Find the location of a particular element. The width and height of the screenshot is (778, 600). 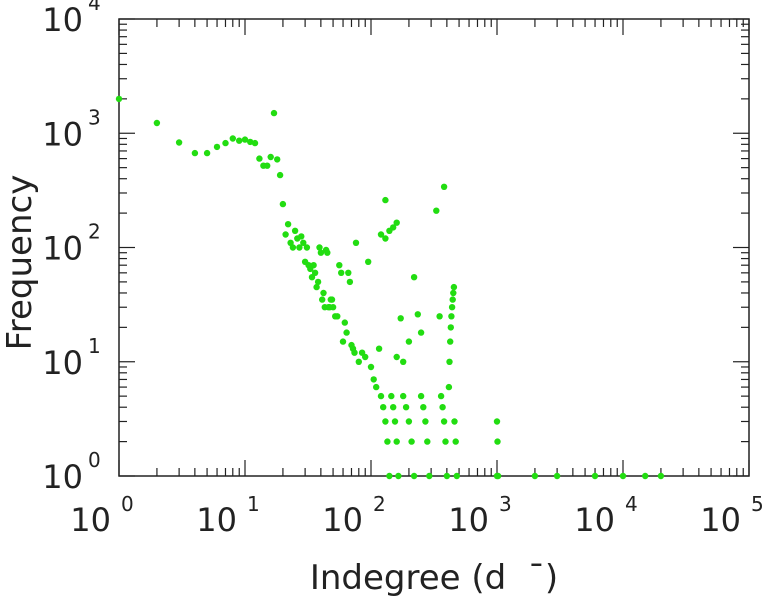

y-tick-label: 10 4 is located at coordinates (71, 19).